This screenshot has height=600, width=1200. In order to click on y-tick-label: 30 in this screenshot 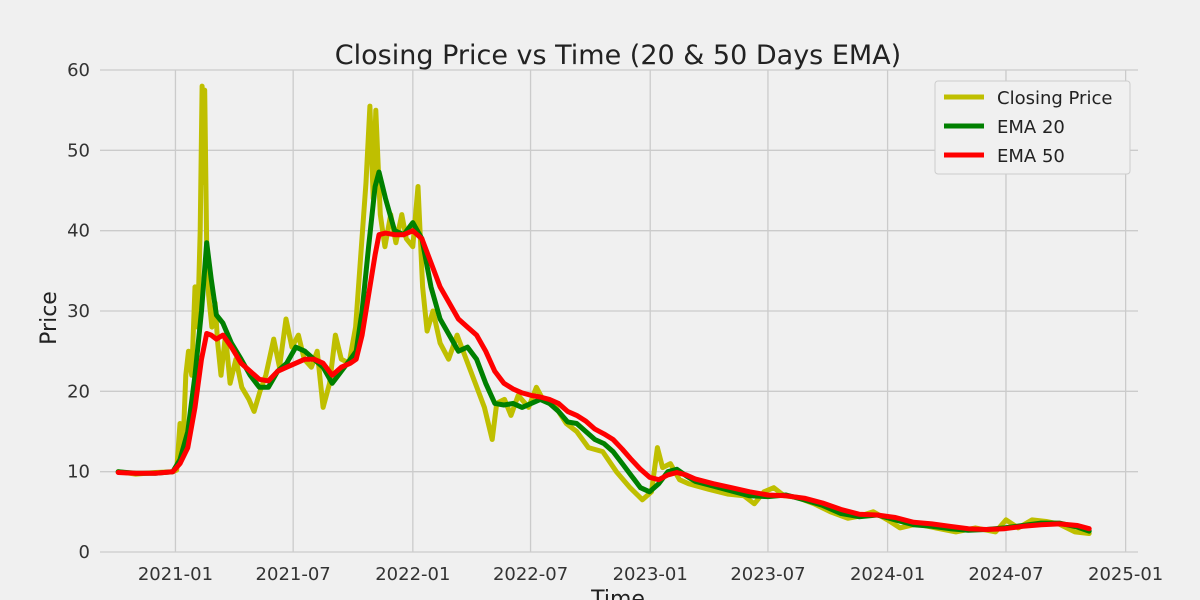, I will do `click(78, 311)`.